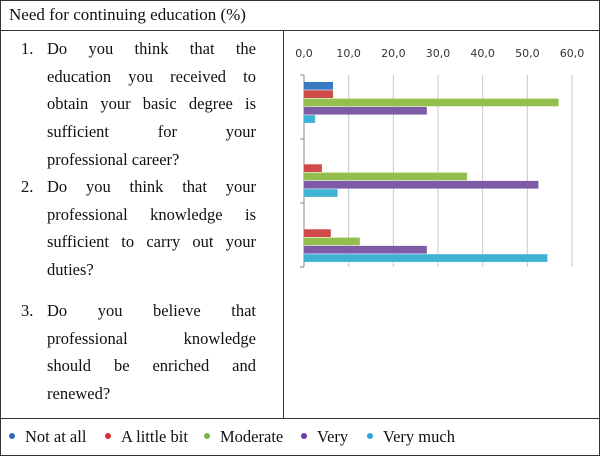  I want to click on table-header: Need for continuing education (%), so click(300, 16).